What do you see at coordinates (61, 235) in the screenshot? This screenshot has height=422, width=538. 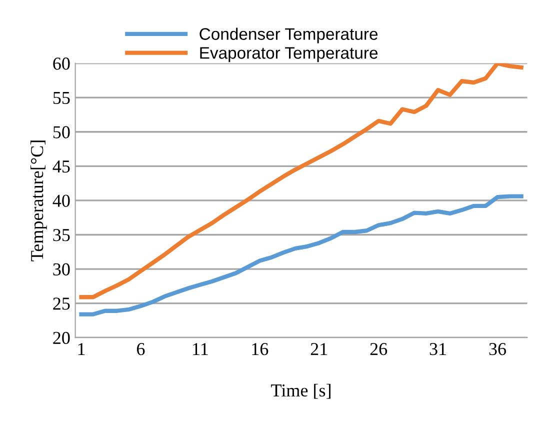 I see `y-tick-label: 35` at bounding box center [61, 235].